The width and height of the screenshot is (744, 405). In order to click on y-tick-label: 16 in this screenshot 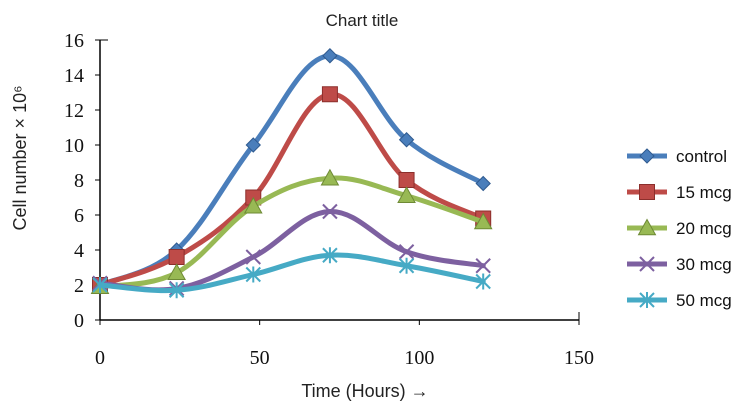, I will do `click(74, 41)`.